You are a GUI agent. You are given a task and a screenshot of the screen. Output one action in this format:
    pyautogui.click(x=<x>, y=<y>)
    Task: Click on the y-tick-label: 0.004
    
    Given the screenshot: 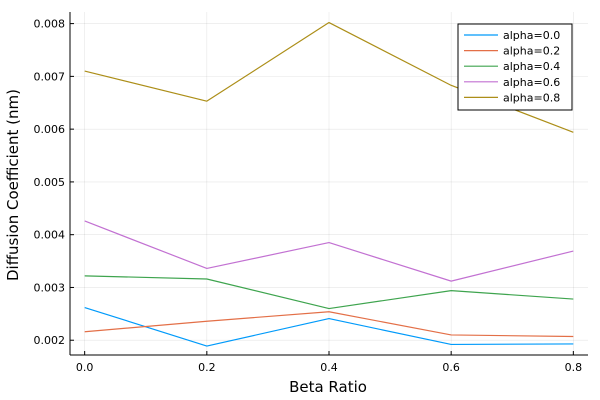 What is the action you would take?
    pyautogui.click(x=50, y=235)
    